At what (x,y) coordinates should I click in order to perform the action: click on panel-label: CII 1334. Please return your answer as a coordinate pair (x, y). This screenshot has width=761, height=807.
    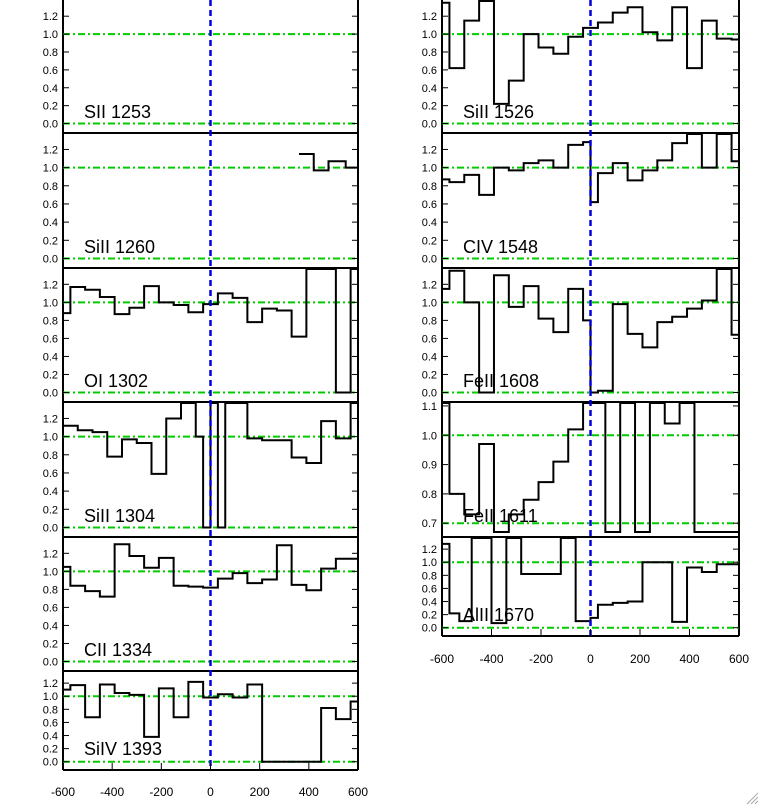
    Looking at the image, I should click on (118, 650).